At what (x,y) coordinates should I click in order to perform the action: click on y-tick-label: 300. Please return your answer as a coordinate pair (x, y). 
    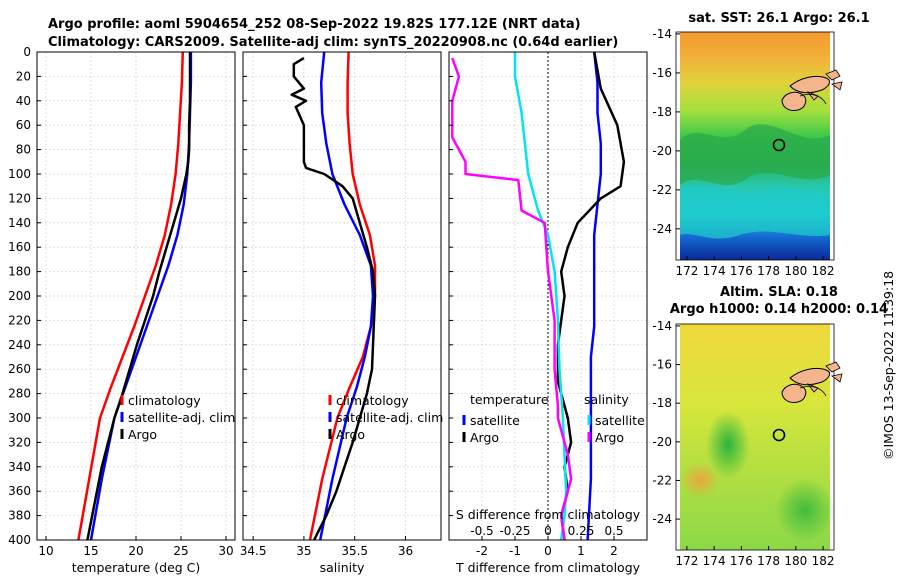
    Looking at the image, I should click on (19, 418).